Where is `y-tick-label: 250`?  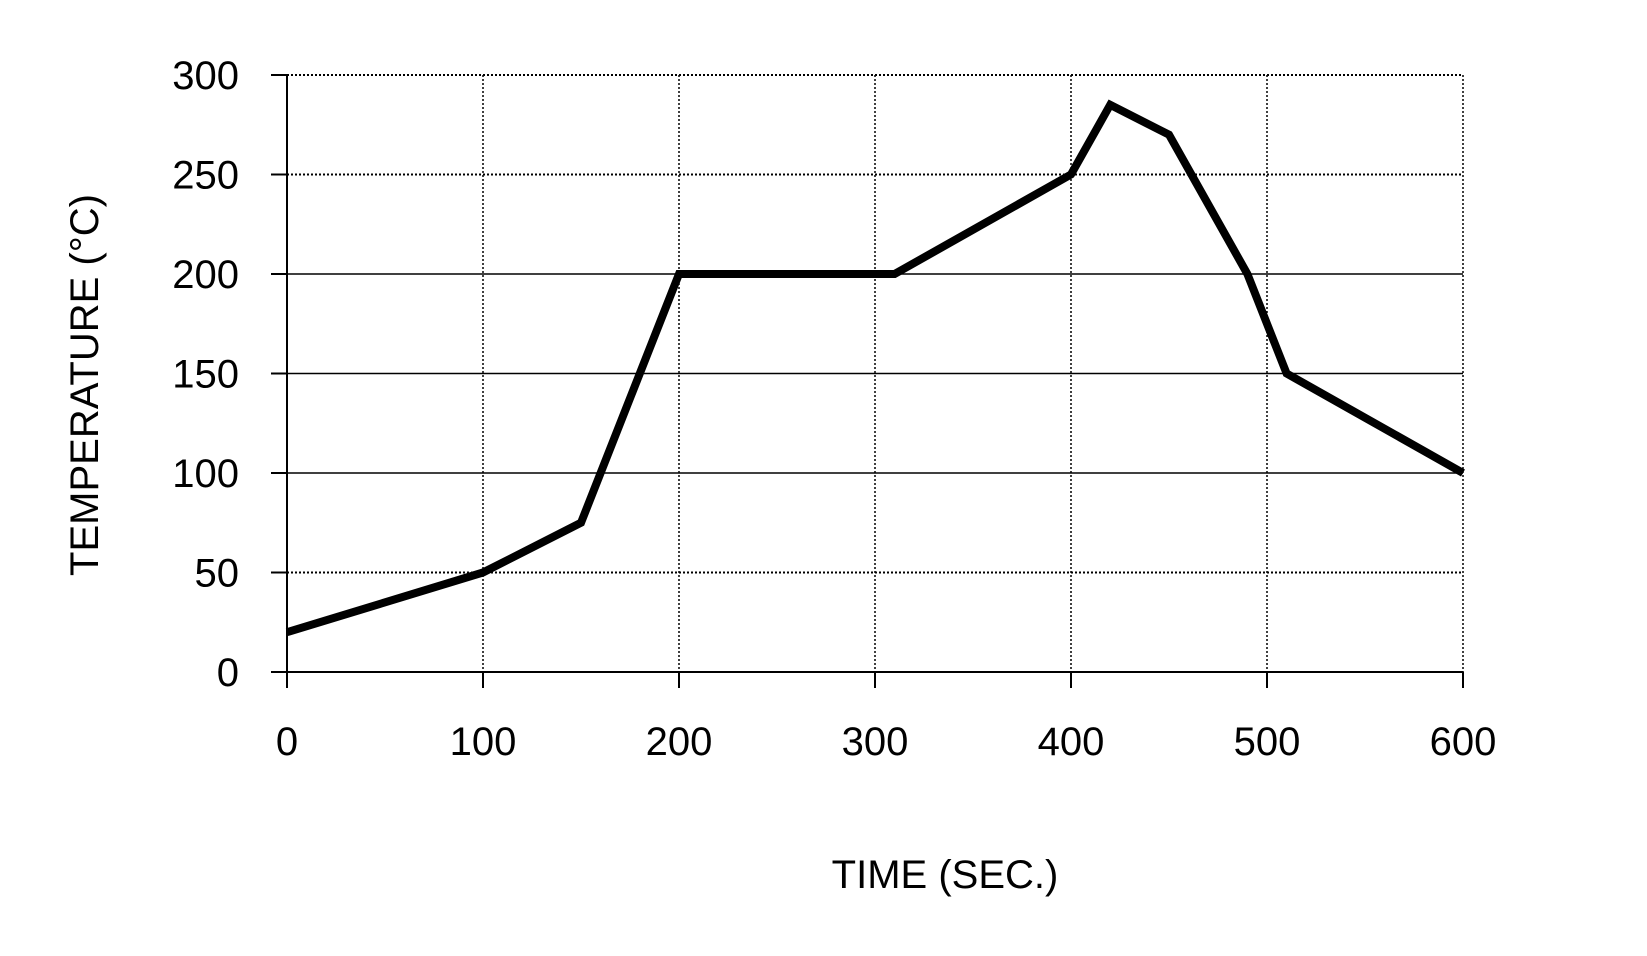 y-tick-label: 250 is located at coordinates (205, 176).